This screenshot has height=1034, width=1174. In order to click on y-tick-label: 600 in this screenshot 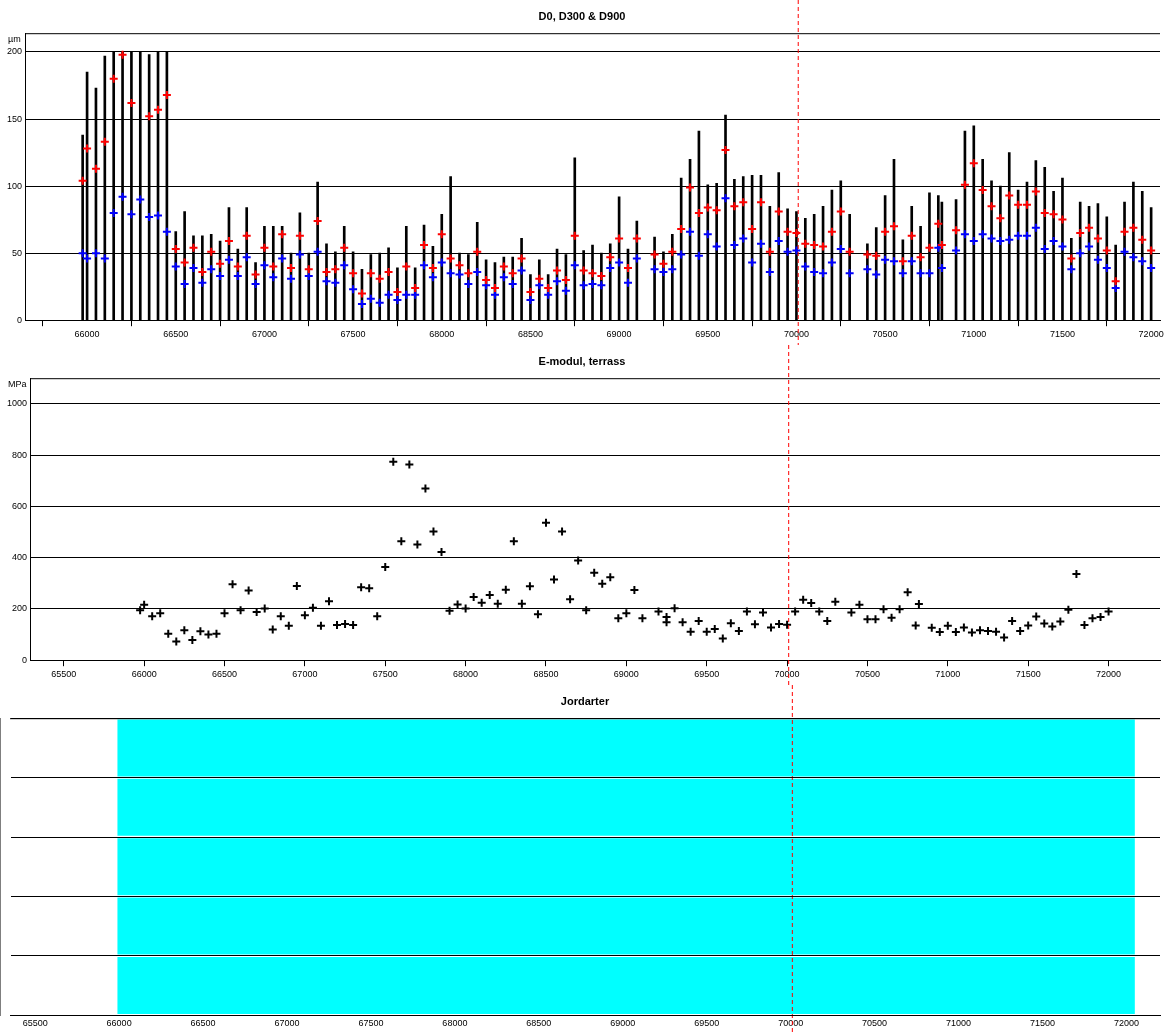, I will do `click(19, 505)`.